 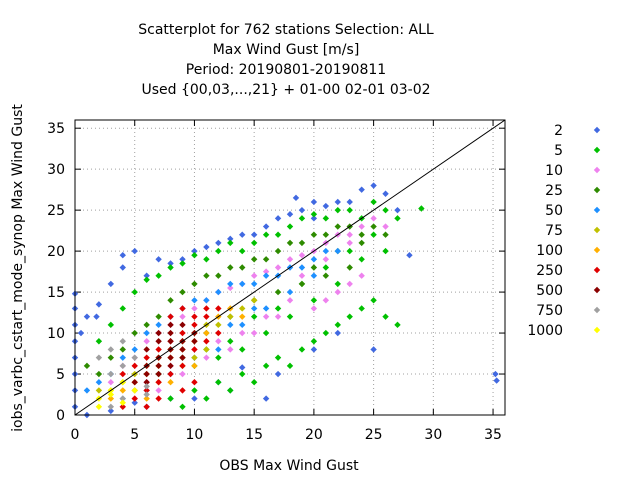 I want to click on legend-label: 10, so click(x=554, y=171).